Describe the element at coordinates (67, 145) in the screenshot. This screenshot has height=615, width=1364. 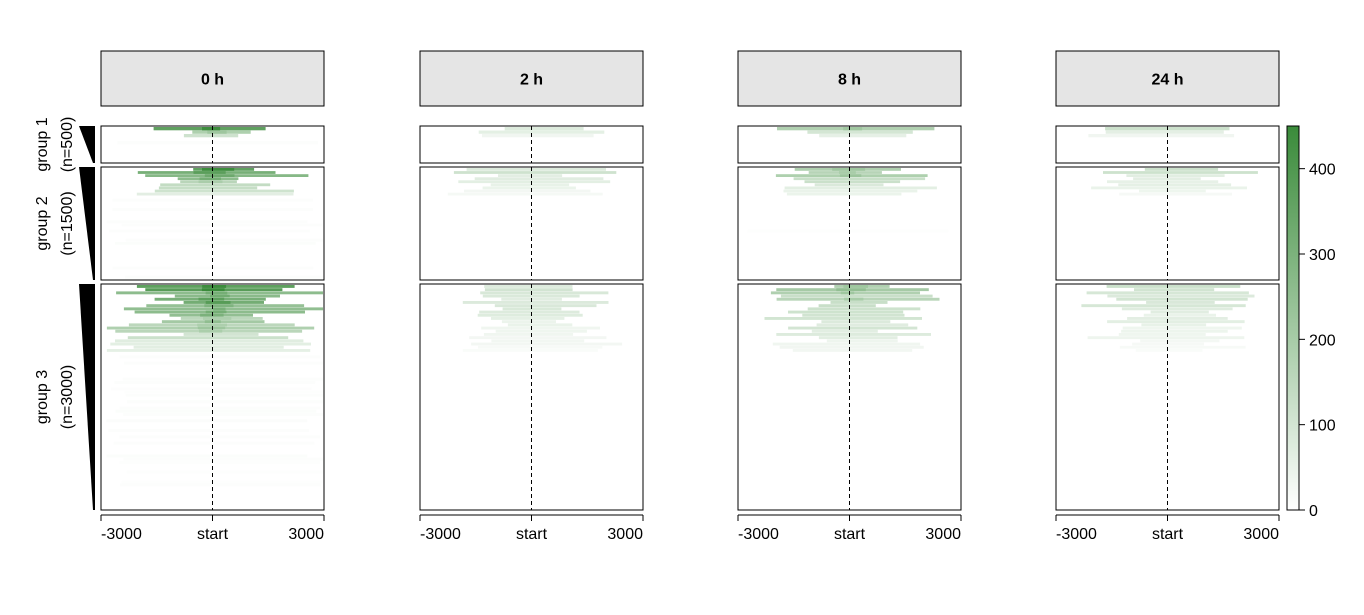
I see `group-count-label: (n=500)` at that location.